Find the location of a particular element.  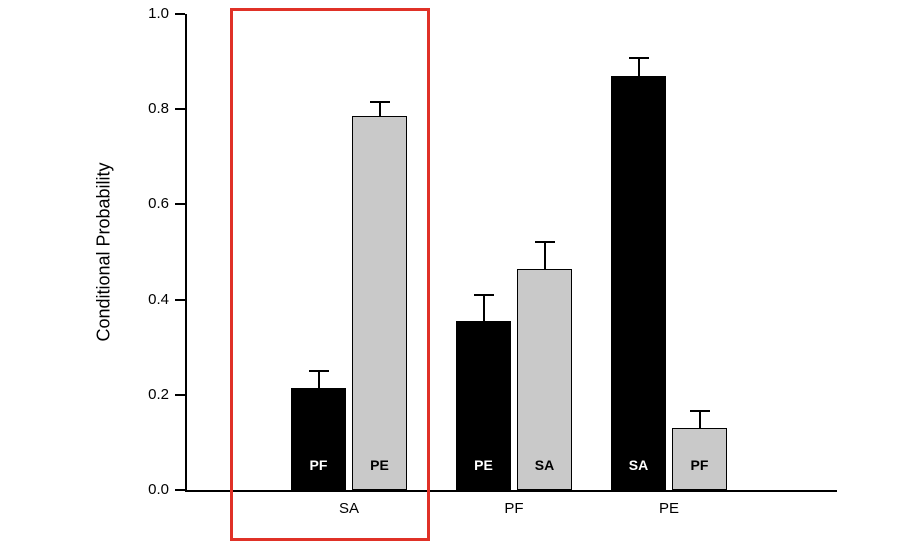

bar-pf-pe: PE is located at coordinates (483, 405).